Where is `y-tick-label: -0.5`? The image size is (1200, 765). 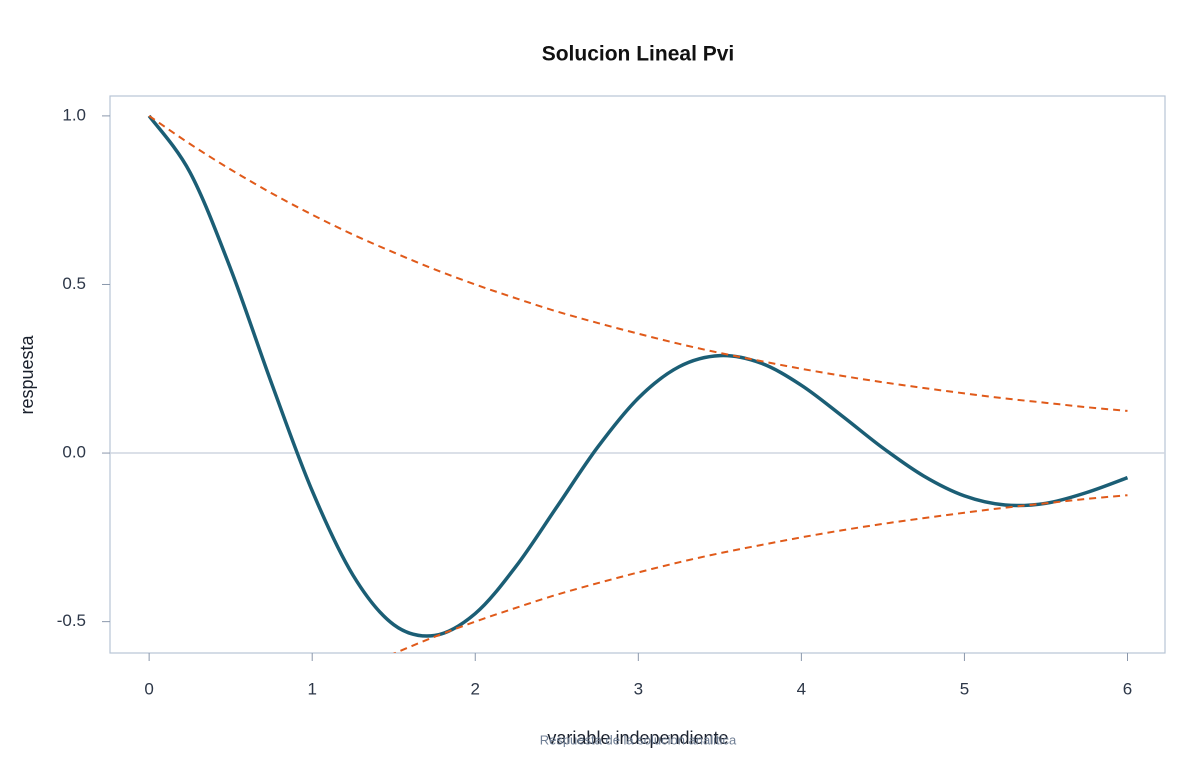
y-tick-label: -0.5 is located at coordinates (71, 620).